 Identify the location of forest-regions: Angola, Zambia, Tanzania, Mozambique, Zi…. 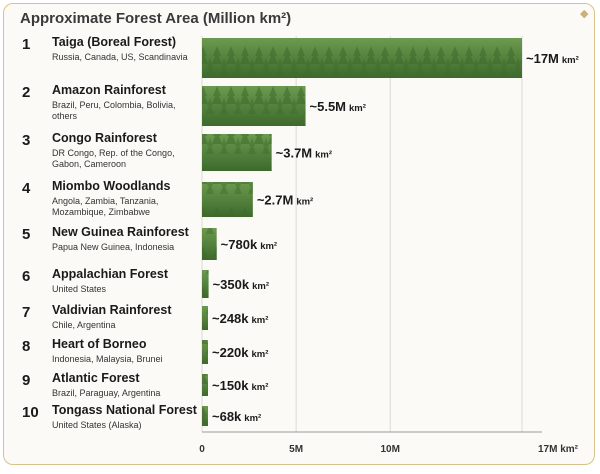
(105, 206).